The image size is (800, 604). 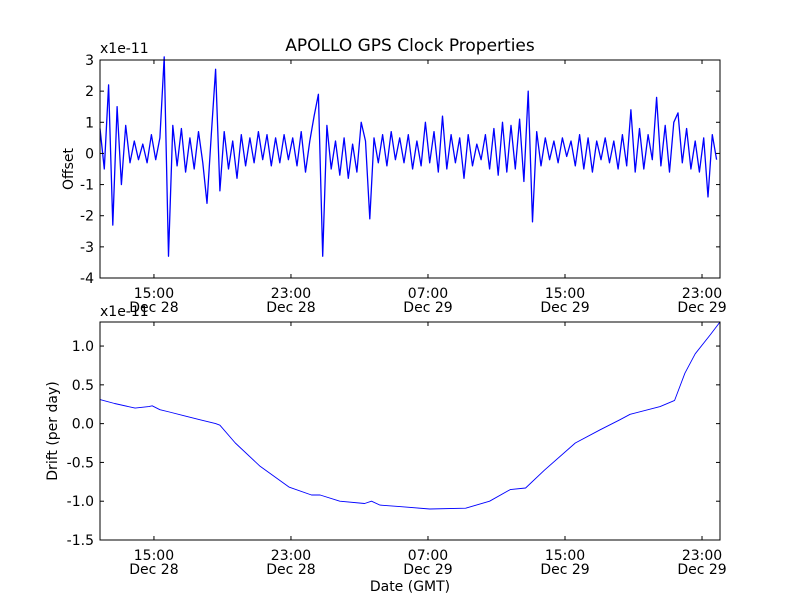 What do you see at coordinates (53, 430) in the screenshot?
I see `drift-ylabel: Drift (per day)` at bounding box center [53, 430].